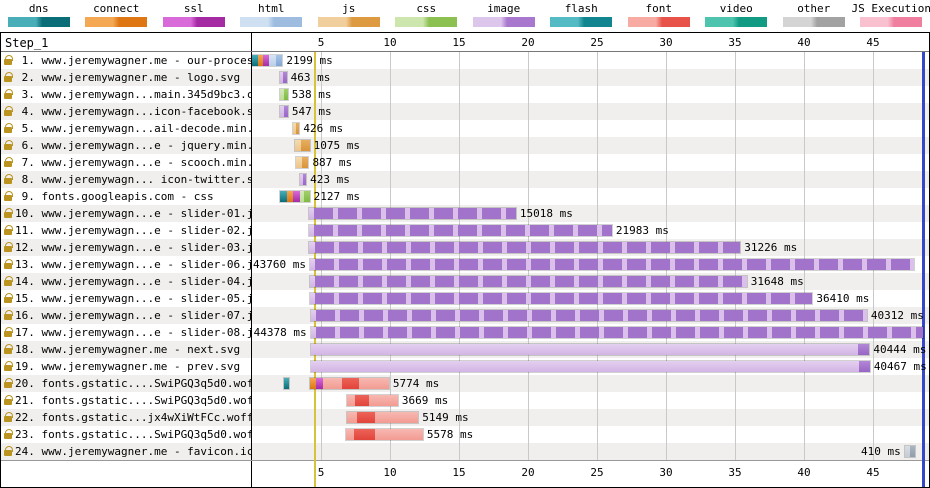 The image size is (930, 488). What do you see at coordinates (126, 128) in the screenshot?
I see `request-label-cell: 5. www.jeremywagn...ail-decode.min.js` at bounding box center [126, 128].